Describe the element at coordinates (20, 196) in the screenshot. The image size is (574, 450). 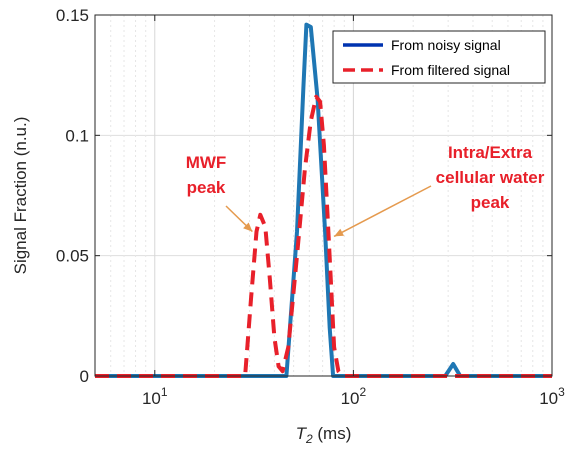
I see `y-axis-label: Signal Fraction (n.u.)` at that location.